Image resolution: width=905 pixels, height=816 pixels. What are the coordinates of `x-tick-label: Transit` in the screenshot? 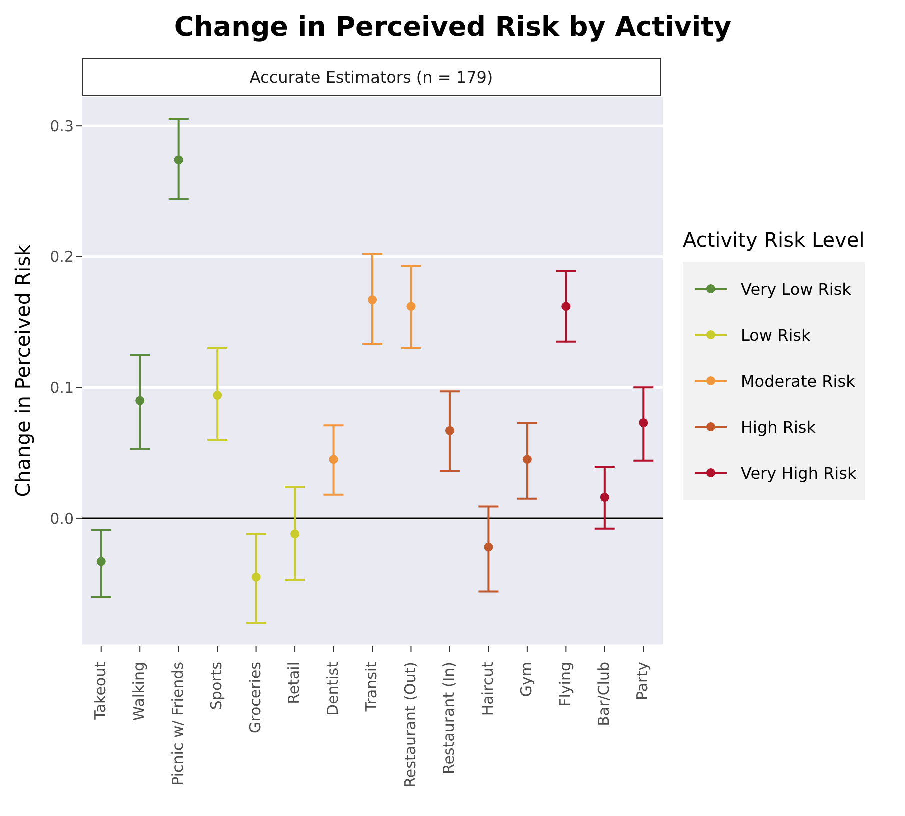 It's located at (371, 687).